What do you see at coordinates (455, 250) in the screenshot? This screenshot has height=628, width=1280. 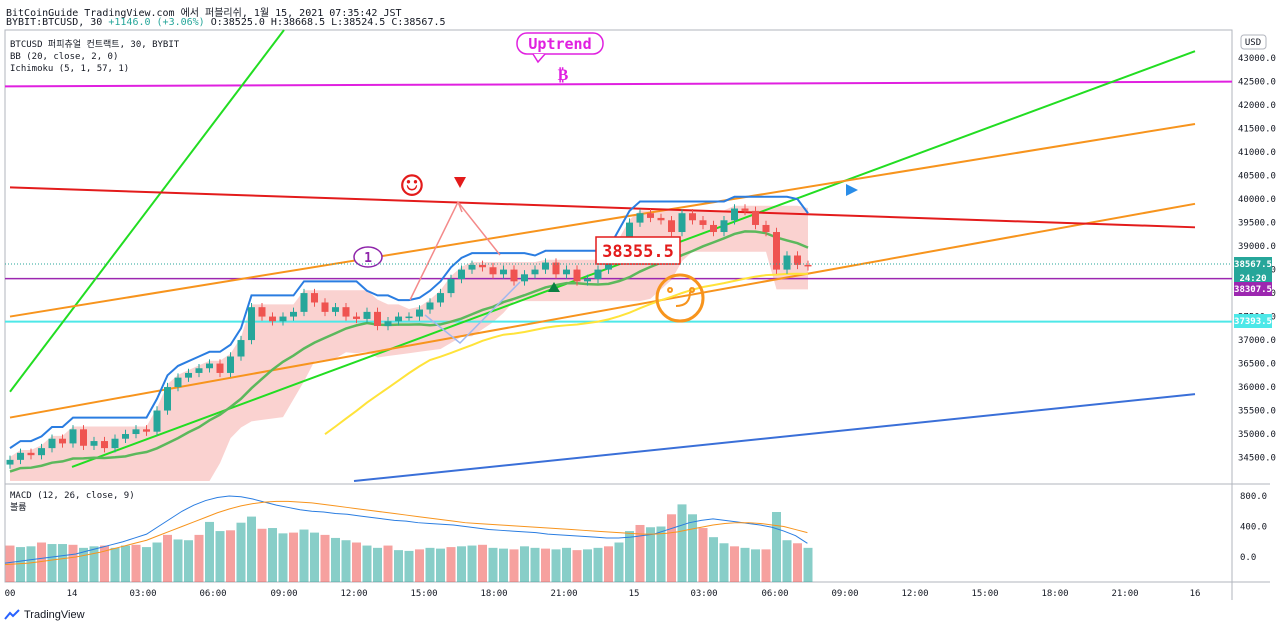 I see `projection-path-red` at bounding box center [455, 250].